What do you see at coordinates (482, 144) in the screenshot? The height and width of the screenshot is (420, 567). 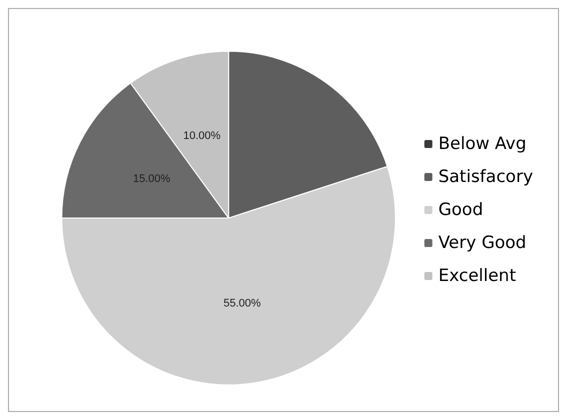 I see `legend-label: Below Avg` at bounding box center [482, 144].